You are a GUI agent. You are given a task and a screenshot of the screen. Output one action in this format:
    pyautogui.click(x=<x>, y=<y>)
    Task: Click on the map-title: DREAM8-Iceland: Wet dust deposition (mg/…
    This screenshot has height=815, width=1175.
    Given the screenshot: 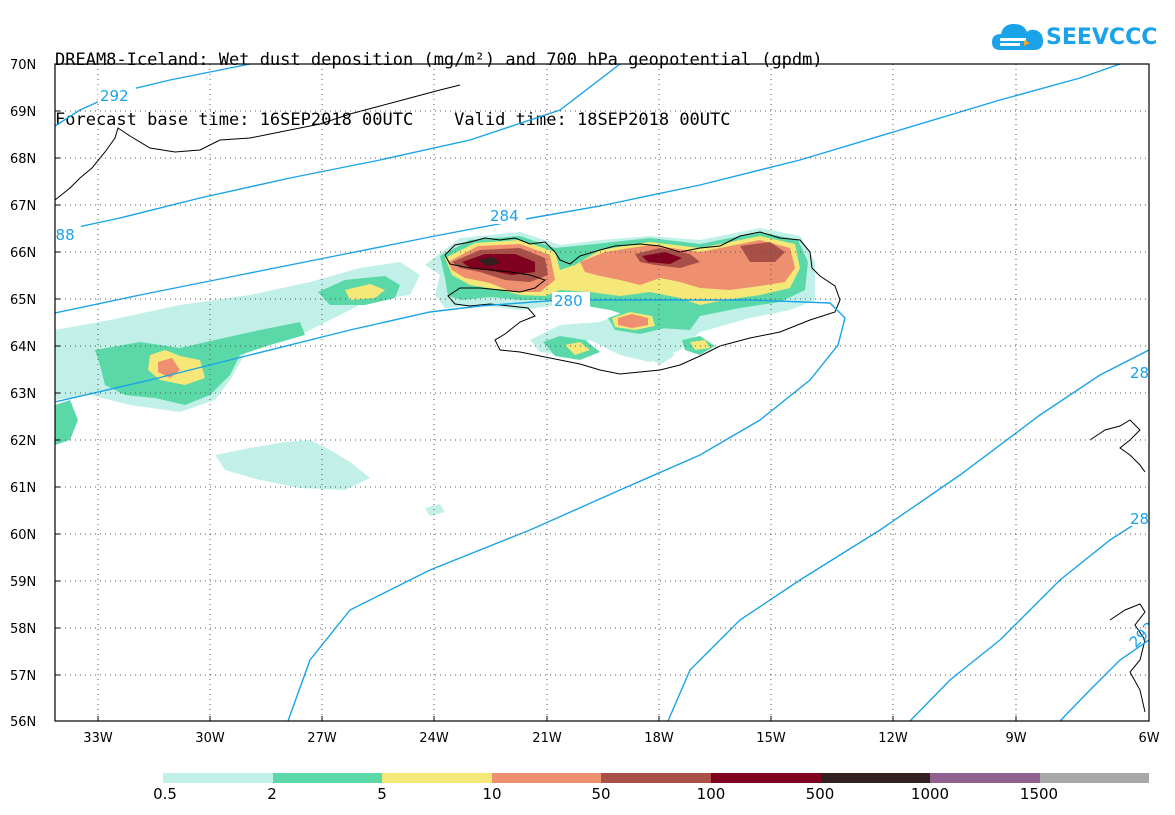 What is the action you would take?
    pyautogui.click(x=439, y=80)
    